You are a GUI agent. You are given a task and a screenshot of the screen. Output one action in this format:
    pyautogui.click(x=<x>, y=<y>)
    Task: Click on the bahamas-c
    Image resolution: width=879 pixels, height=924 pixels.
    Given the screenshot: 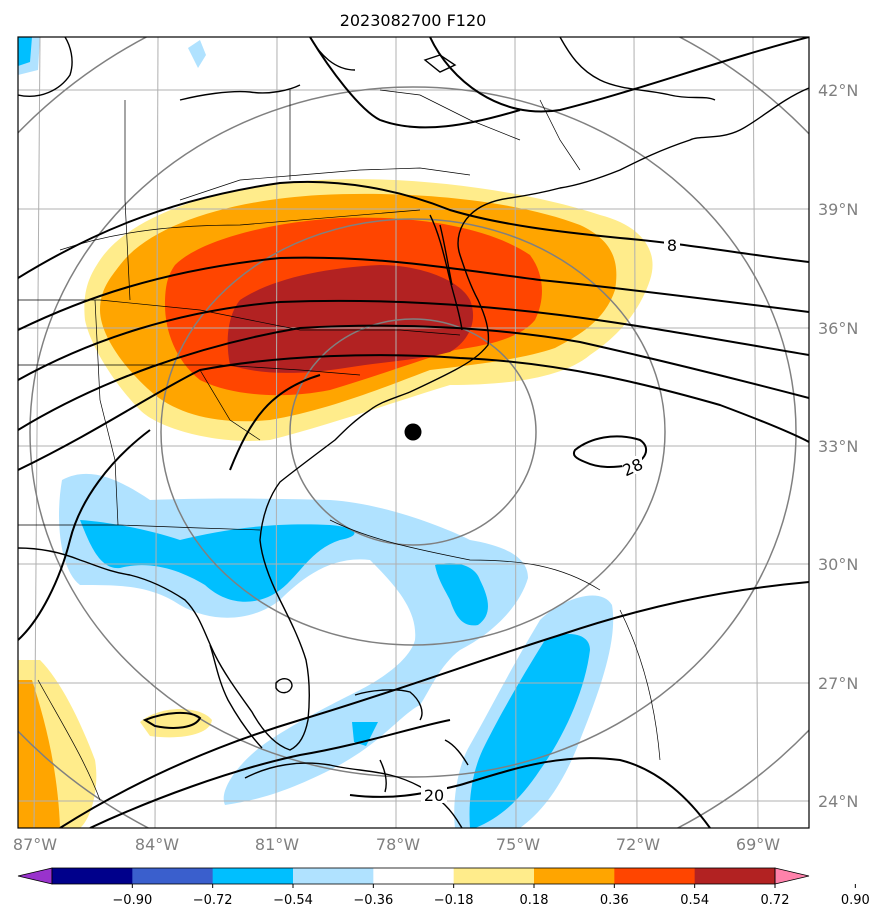 What is the action you would take?
    pyautogui.click(x=383, y=776)
    